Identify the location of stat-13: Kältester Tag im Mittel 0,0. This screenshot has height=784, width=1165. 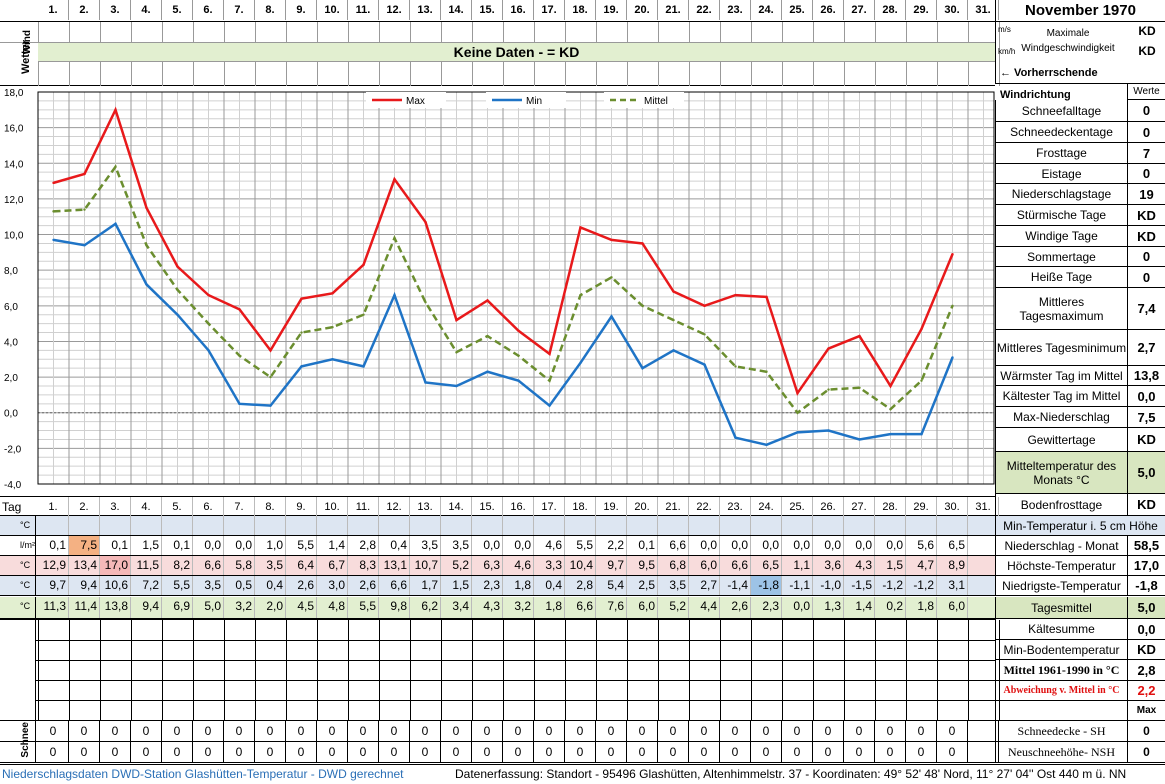
(1080, 396).